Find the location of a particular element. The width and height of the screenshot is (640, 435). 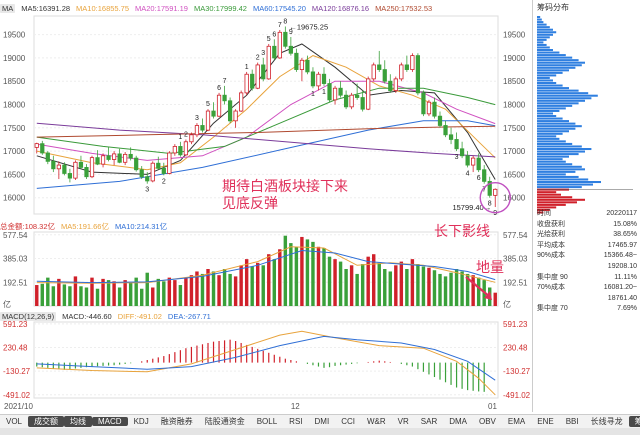

ma250-legend: MA250:17532.53 is located at coordinates (404, 8).